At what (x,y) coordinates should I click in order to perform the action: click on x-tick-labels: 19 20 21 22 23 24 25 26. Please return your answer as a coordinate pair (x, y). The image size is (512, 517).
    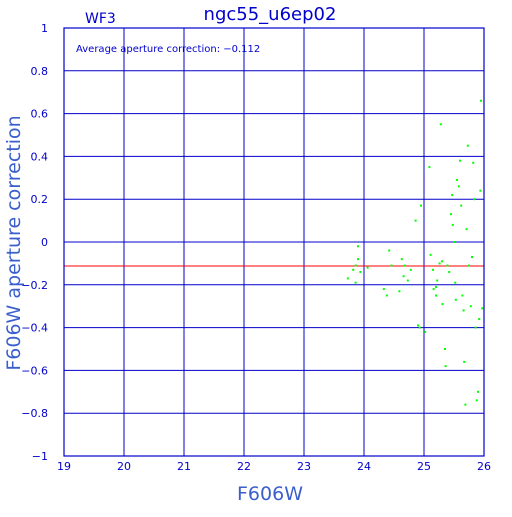
    Looking at the image, I should click on (274, 466).